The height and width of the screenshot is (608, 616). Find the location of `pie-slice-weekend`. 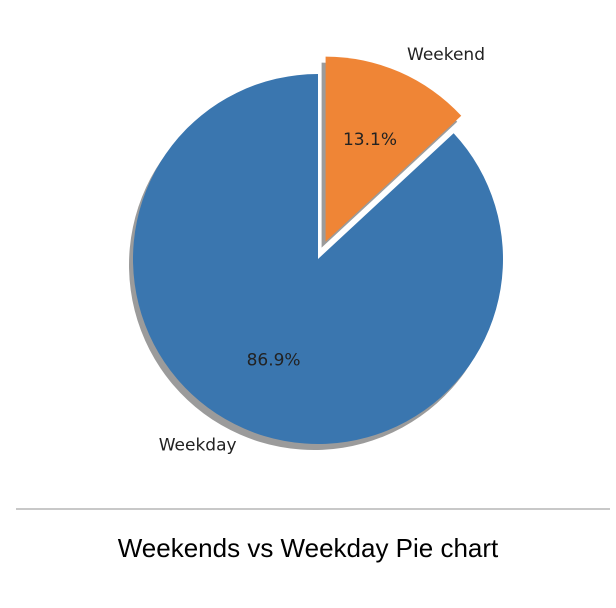

pie-slice-weekend is located at coordinates (393, 149).